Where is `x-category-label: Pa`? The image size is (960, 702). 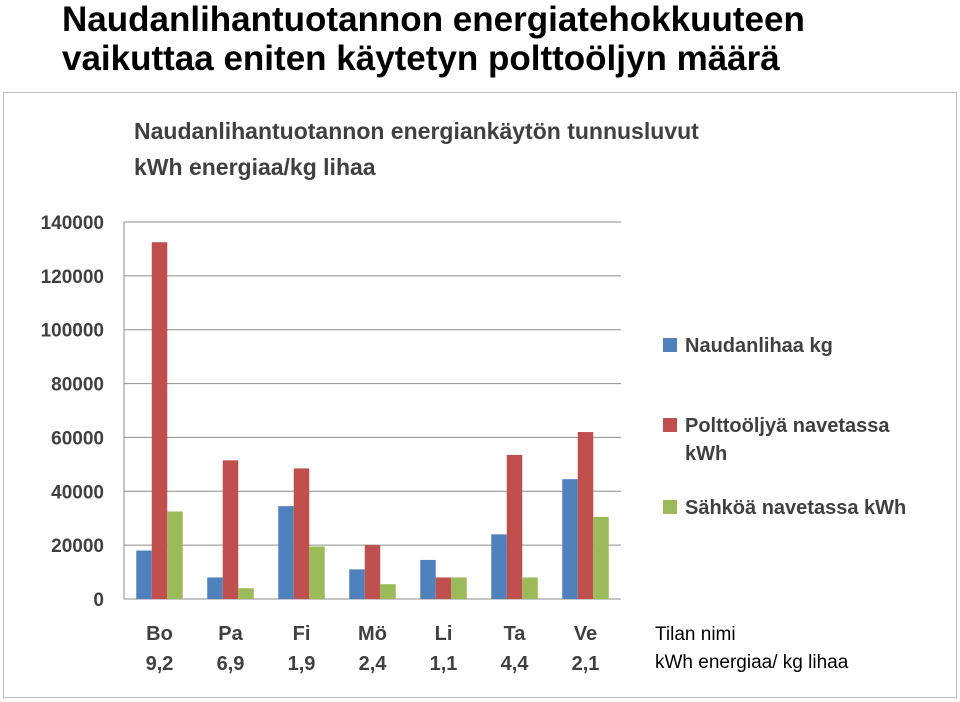 x-category-label: Pa is located at coordinates (230, 634).